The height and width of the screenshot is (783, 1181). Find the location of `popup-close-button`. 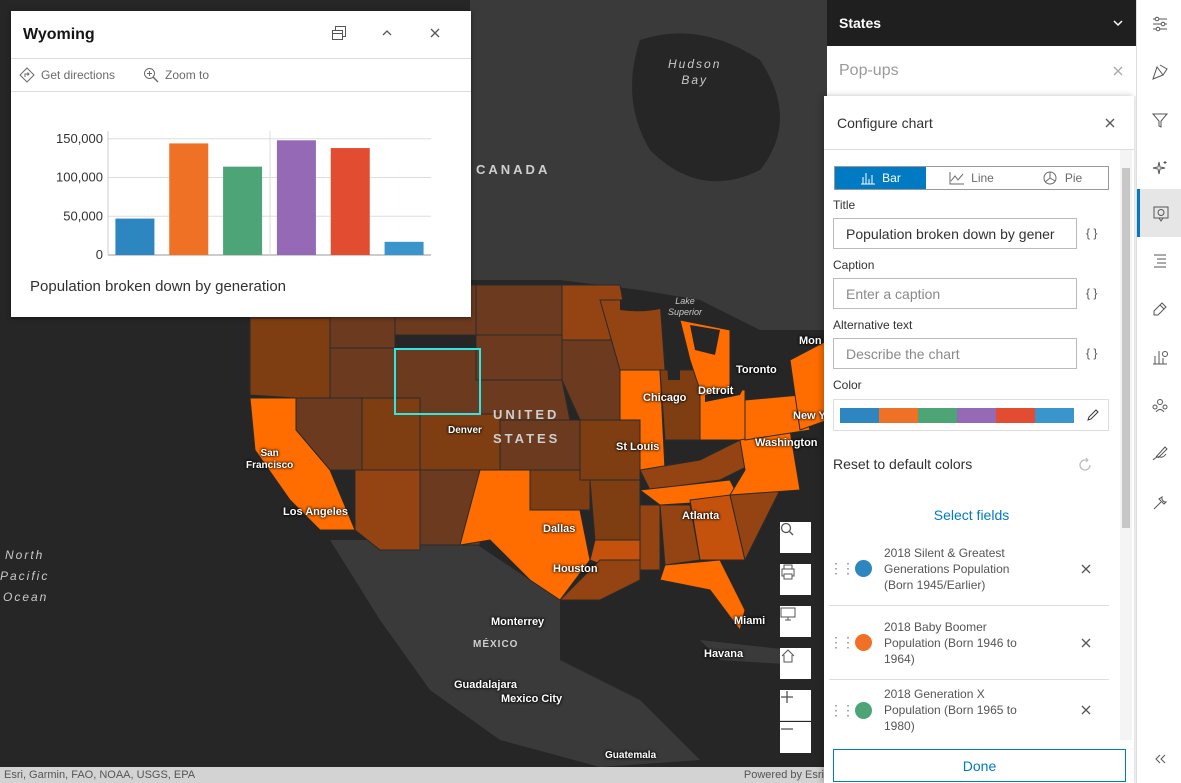

popup-close-button is located at coordinates (435, 34).